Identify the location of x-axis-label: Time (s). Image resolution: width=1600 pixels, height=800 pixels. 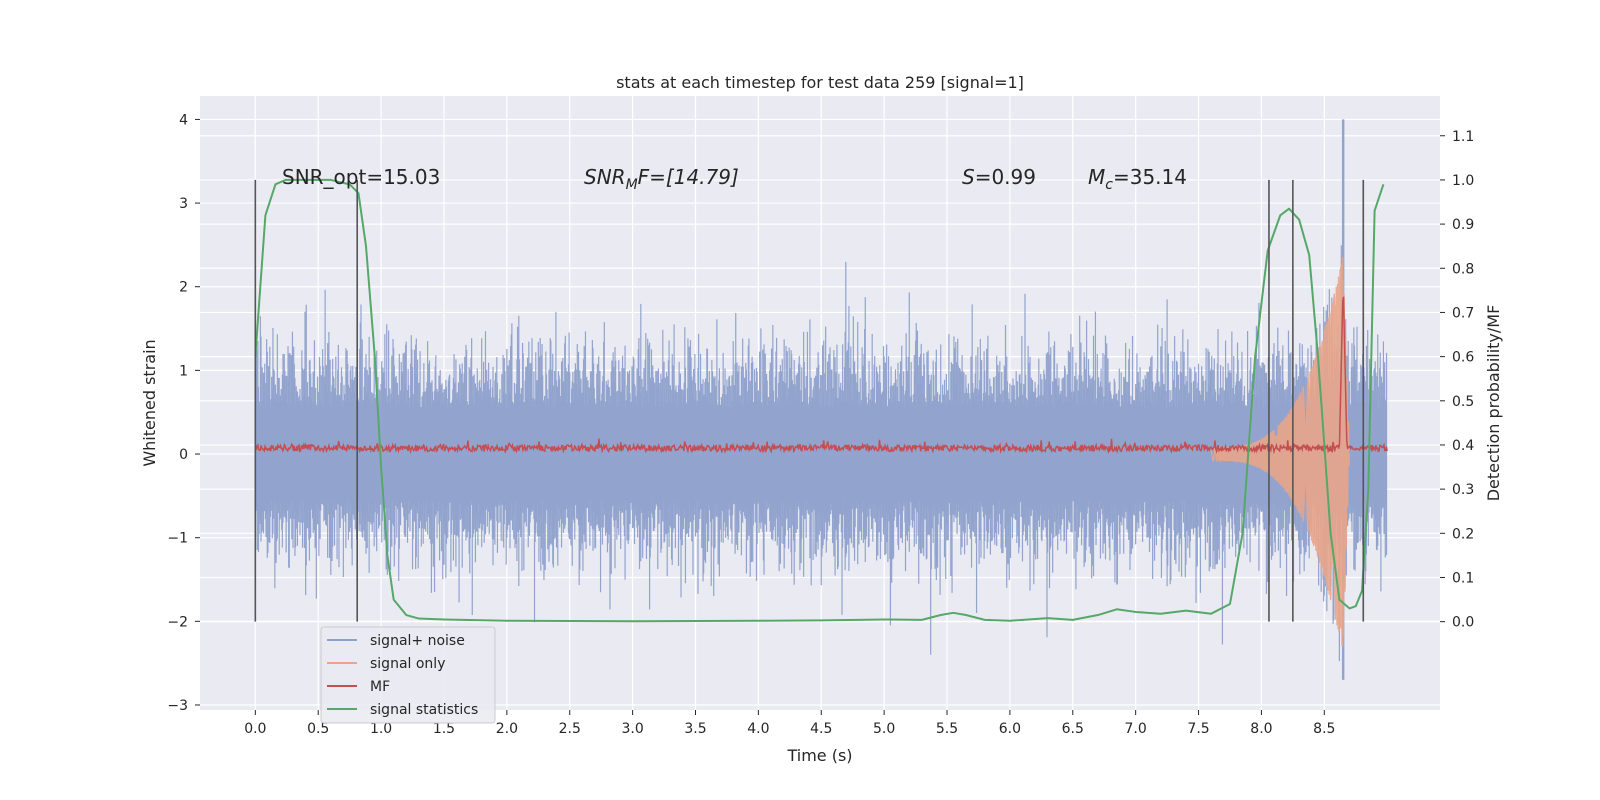
(819, 755).